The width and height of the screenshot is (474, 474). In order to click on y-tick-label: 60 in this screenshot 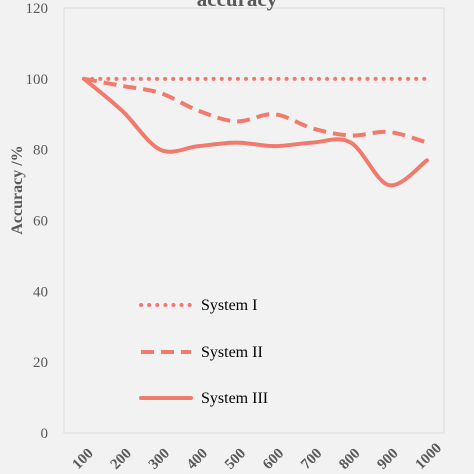, I will do `click(40, 222)`.